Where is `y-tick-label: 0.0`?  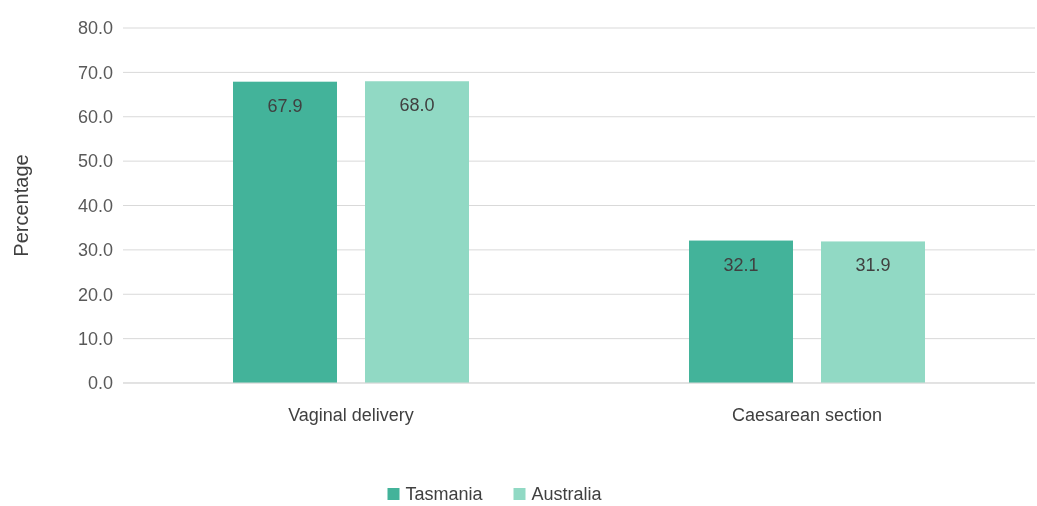
y-tick-label: 0.0 is located at coordinates (100, 383).